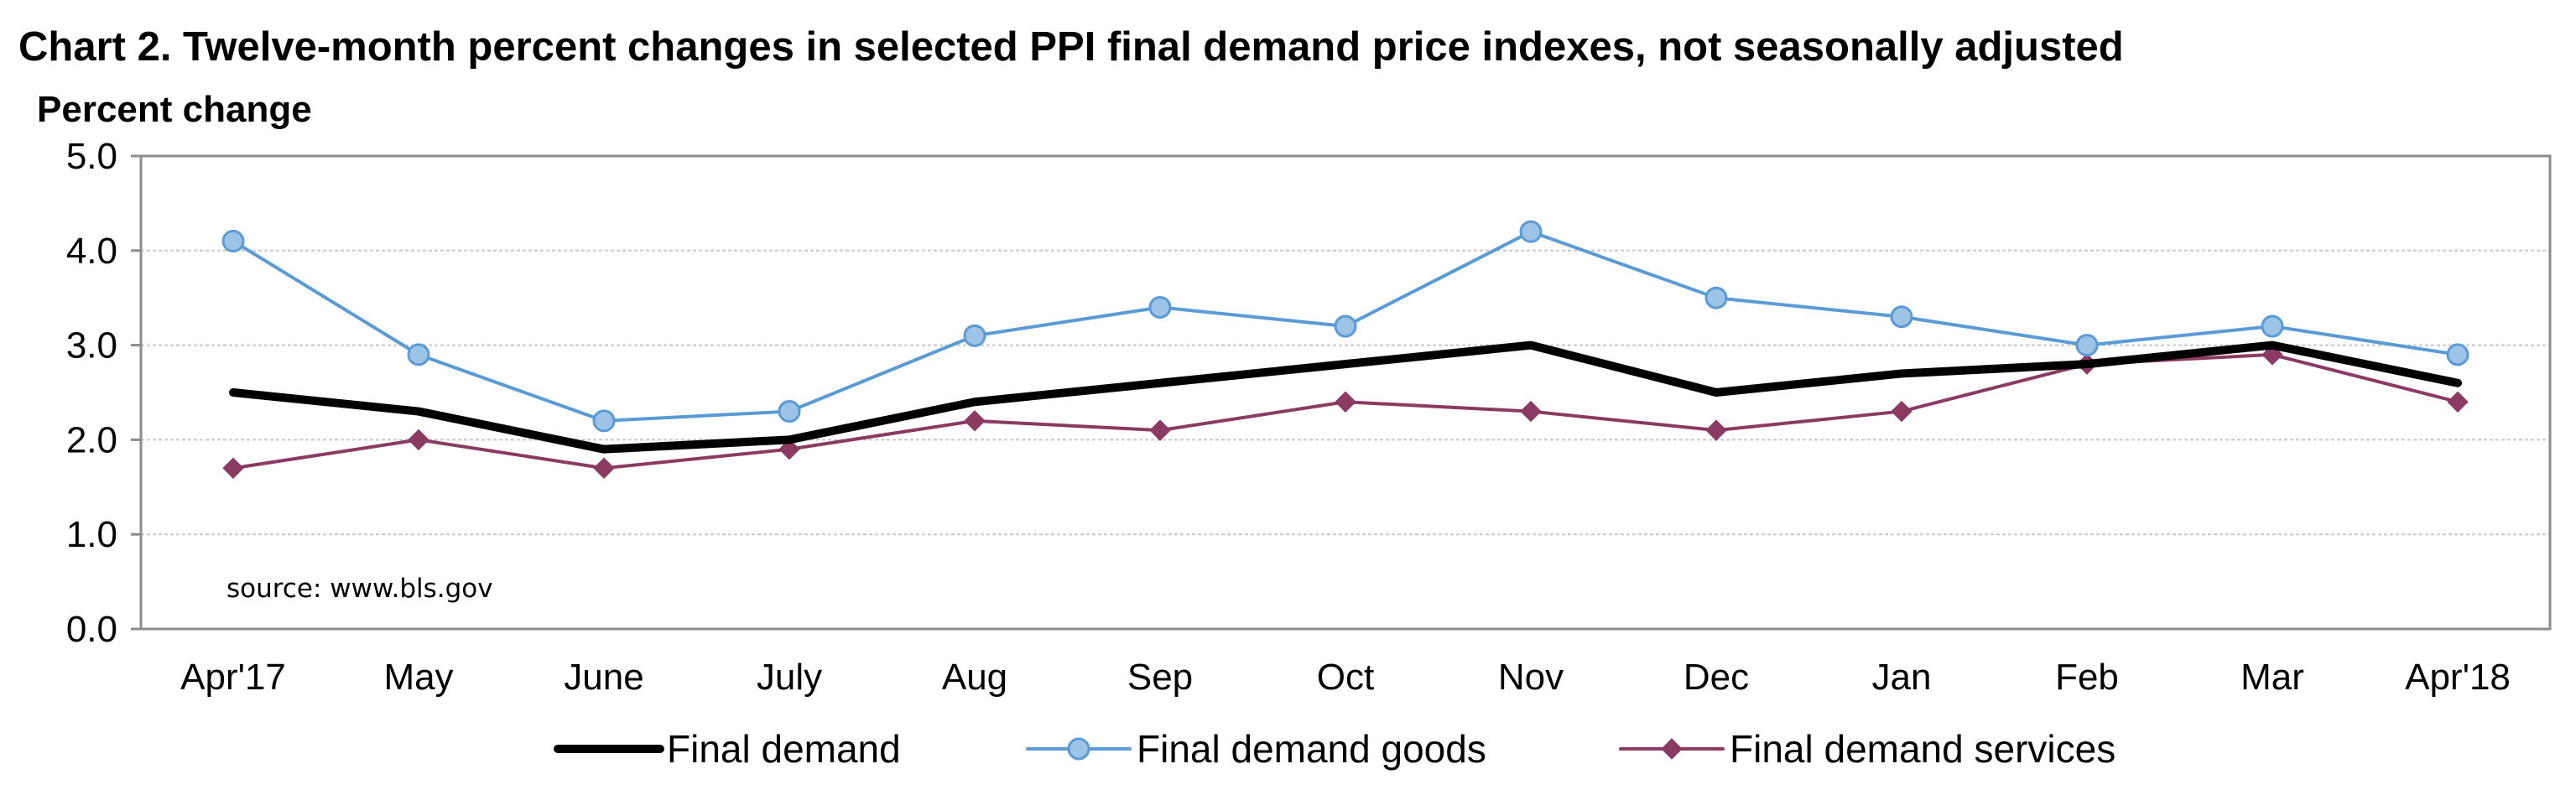 This screenshot has width=2576, height=795. I want to click on x-tick-label: Jan, so click(1902, 677).